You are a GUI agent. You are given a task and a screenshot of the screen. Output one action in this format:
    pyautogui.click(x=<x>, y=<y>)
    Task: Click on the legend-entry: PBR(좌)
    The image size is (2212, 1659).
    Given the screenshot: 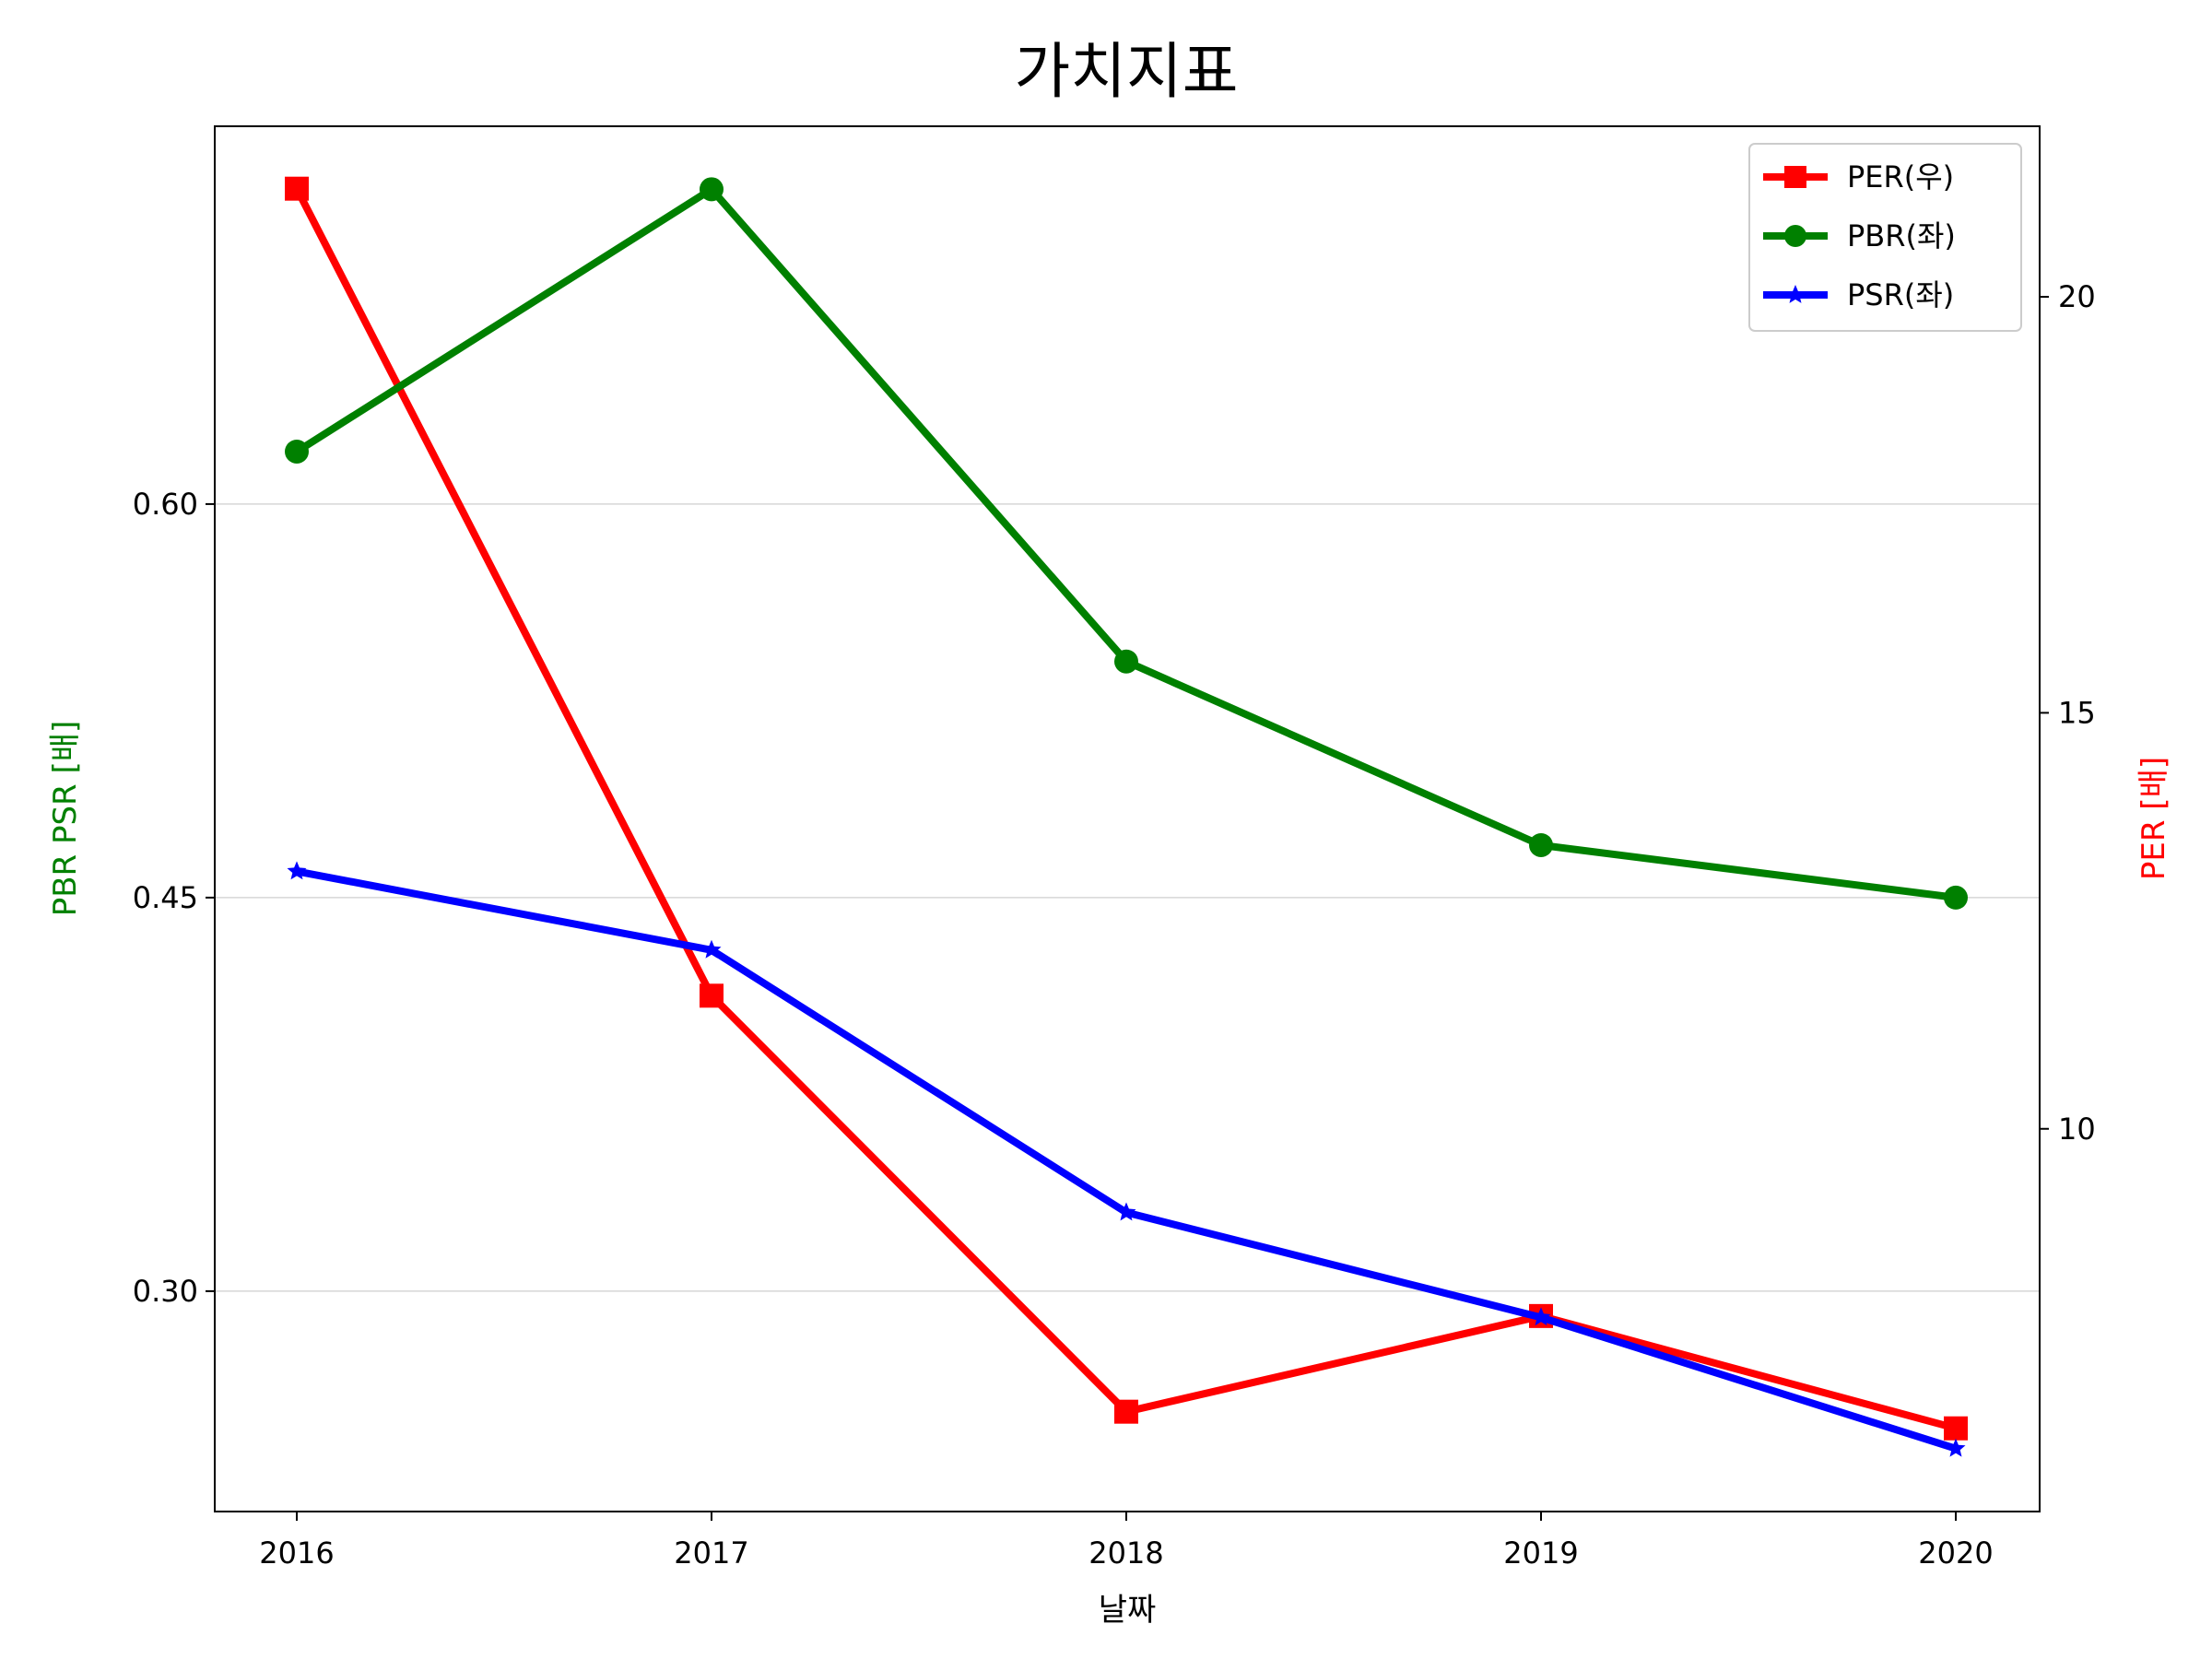 What is the action you would take?
    pyautogui.click(x=1859, y=235)
    